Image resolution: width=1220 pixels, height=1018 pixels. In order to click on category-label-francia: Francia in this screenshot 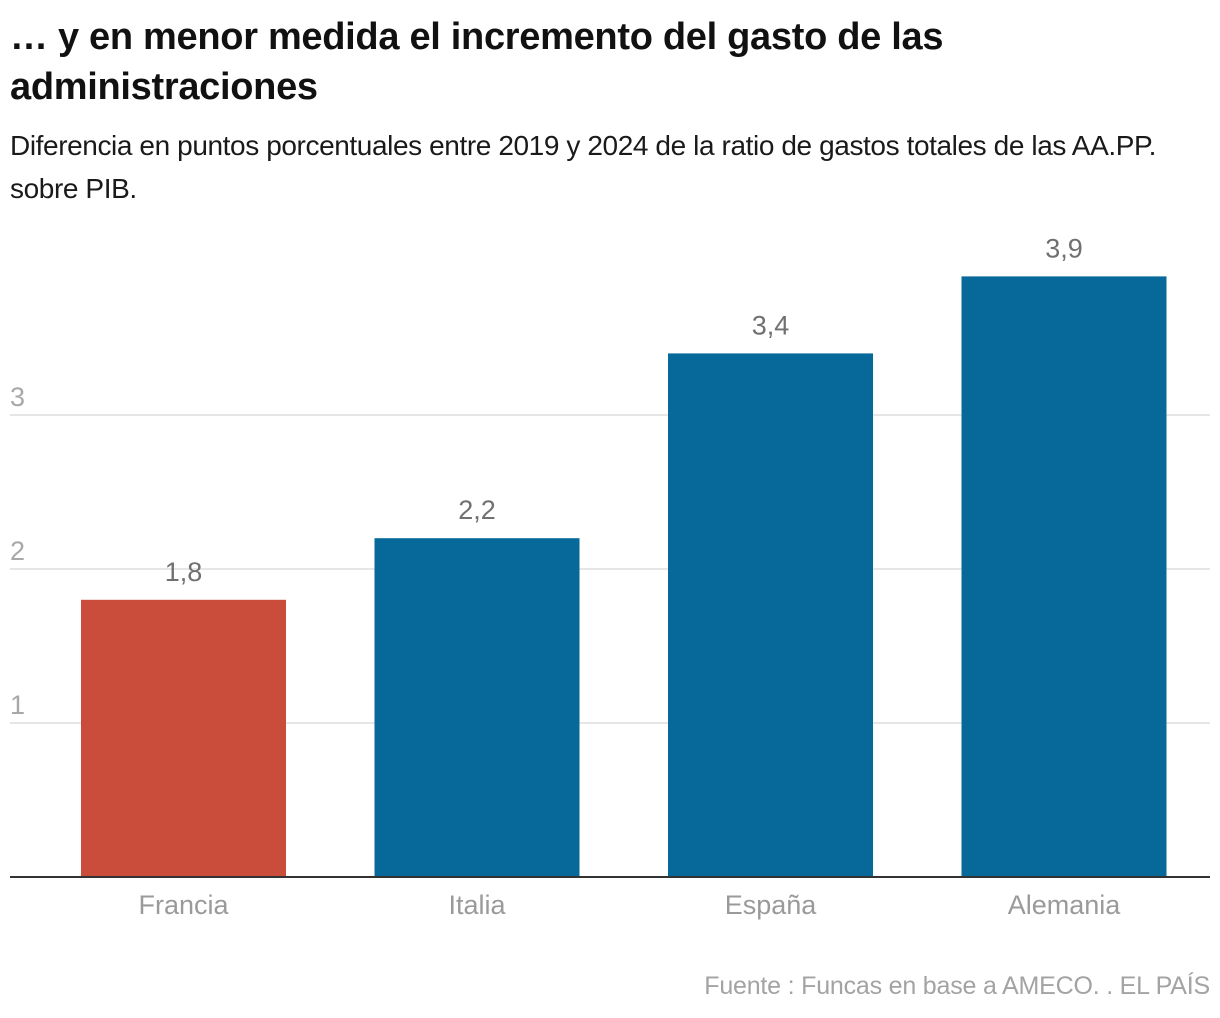, I will do `click(183, 905)`.